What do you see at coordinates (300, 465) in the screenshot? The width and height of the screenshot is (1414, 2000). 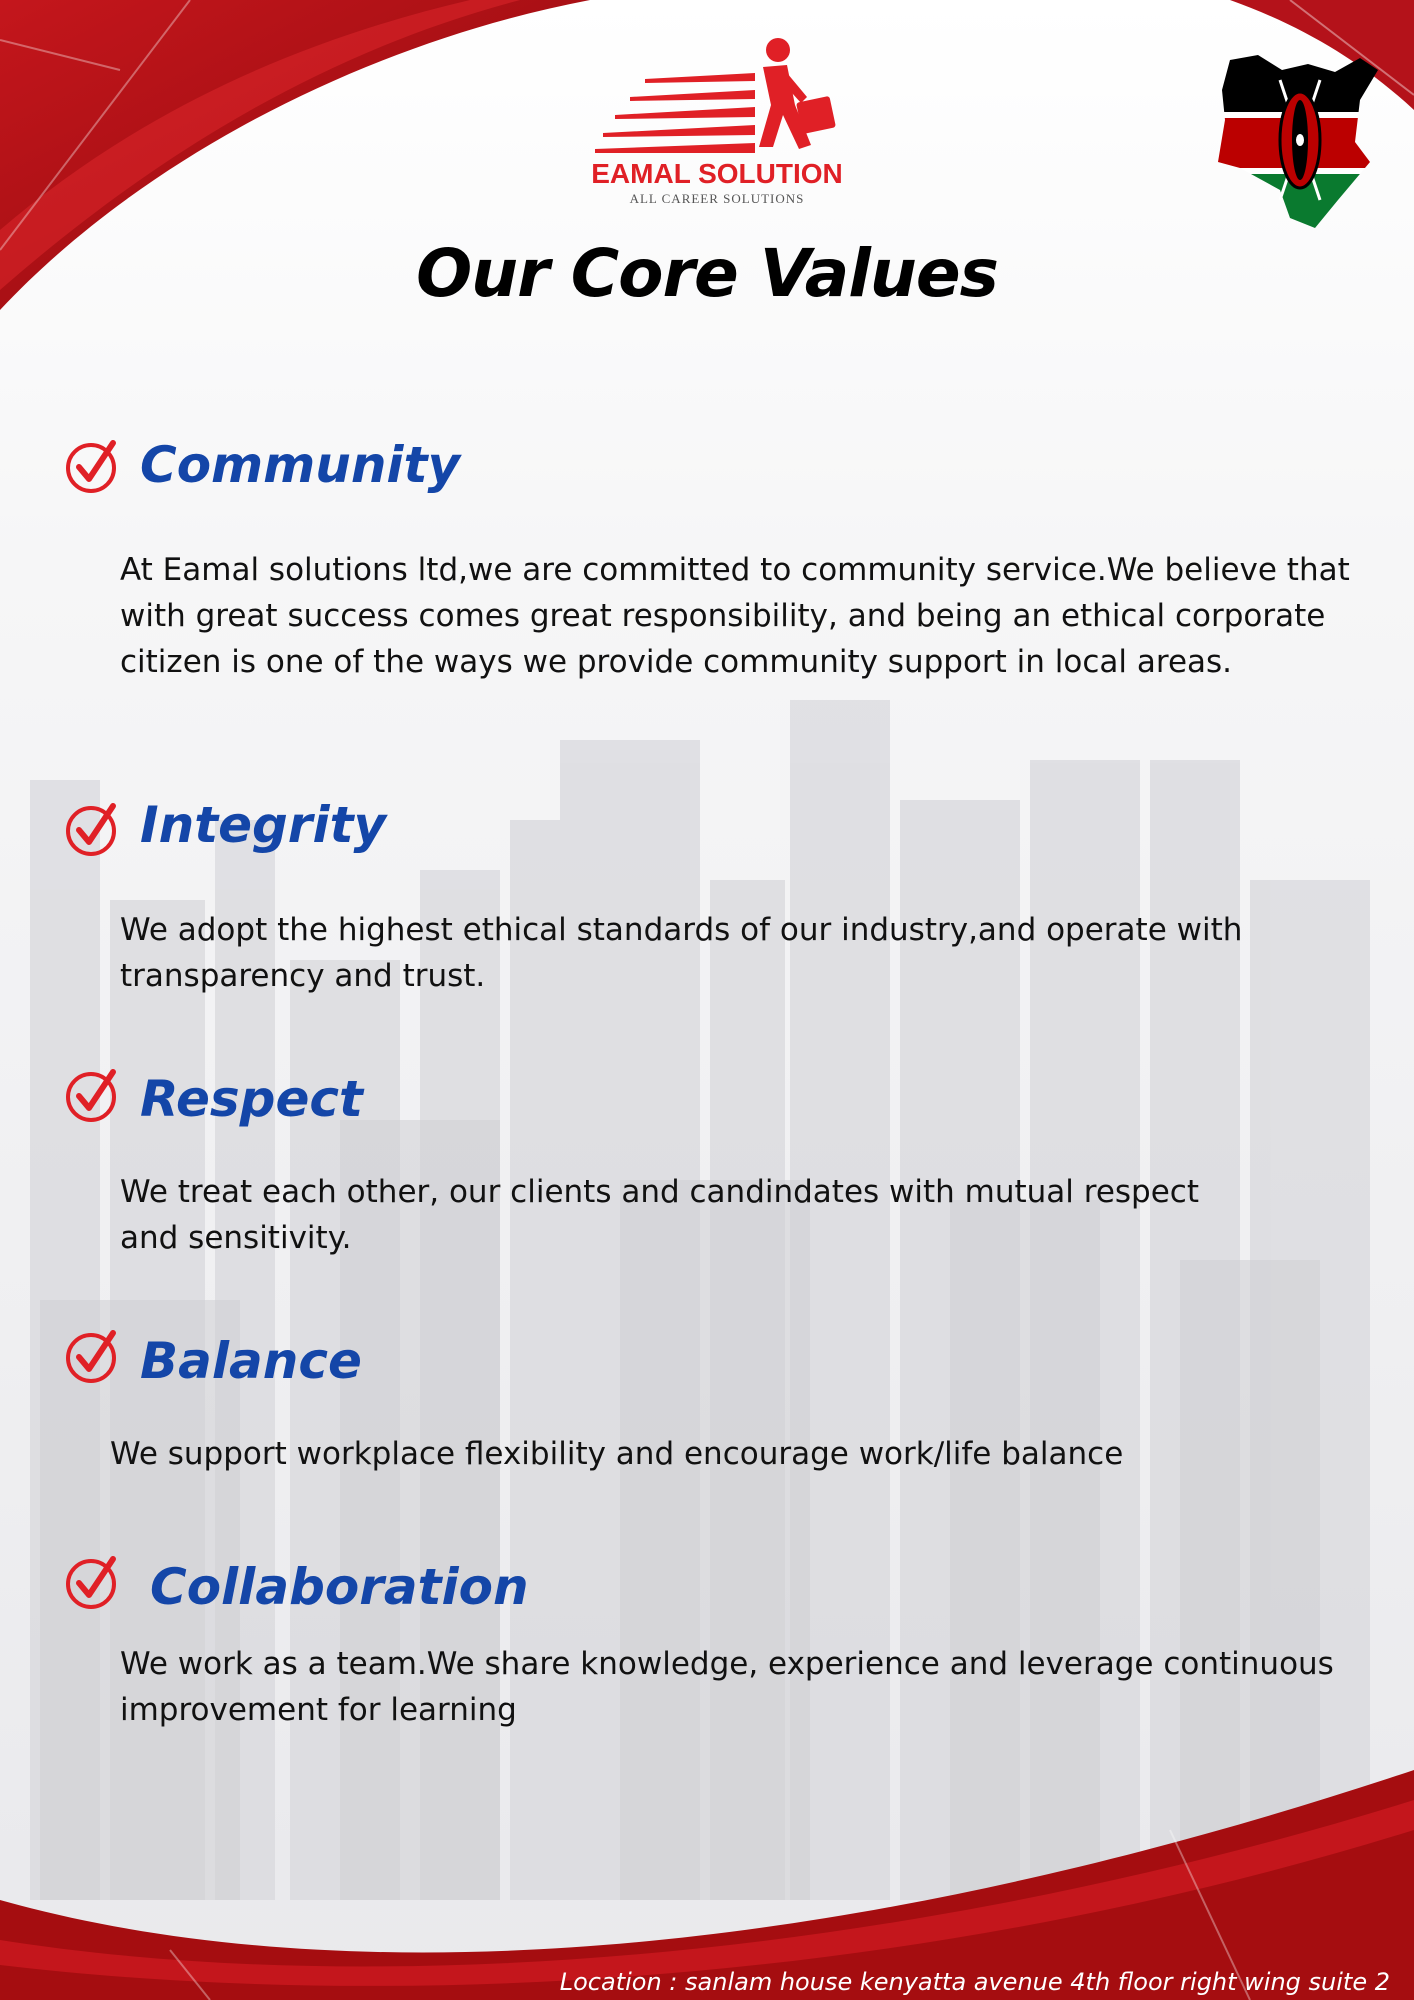 I see `value-title-community: Community` at bounding box center [300, 465].